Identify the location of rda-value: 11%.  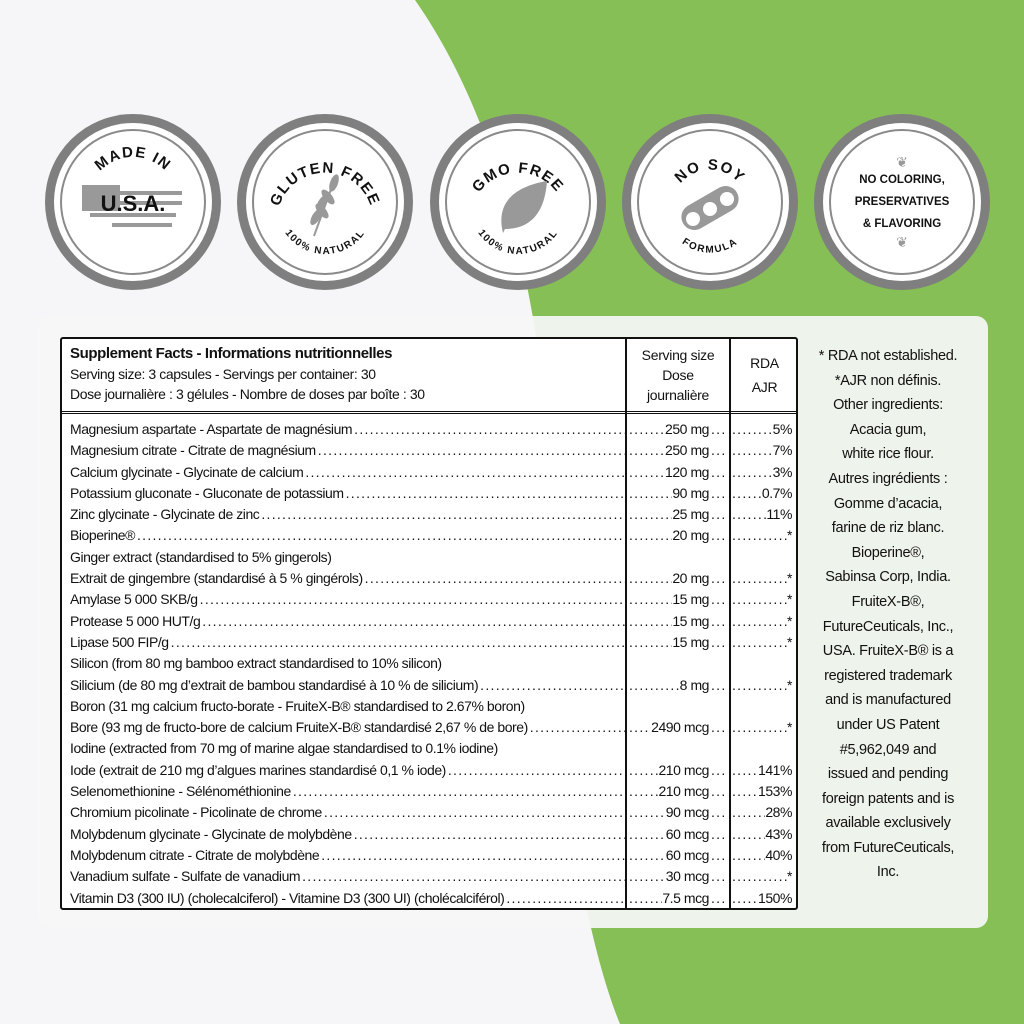
(779, 514).